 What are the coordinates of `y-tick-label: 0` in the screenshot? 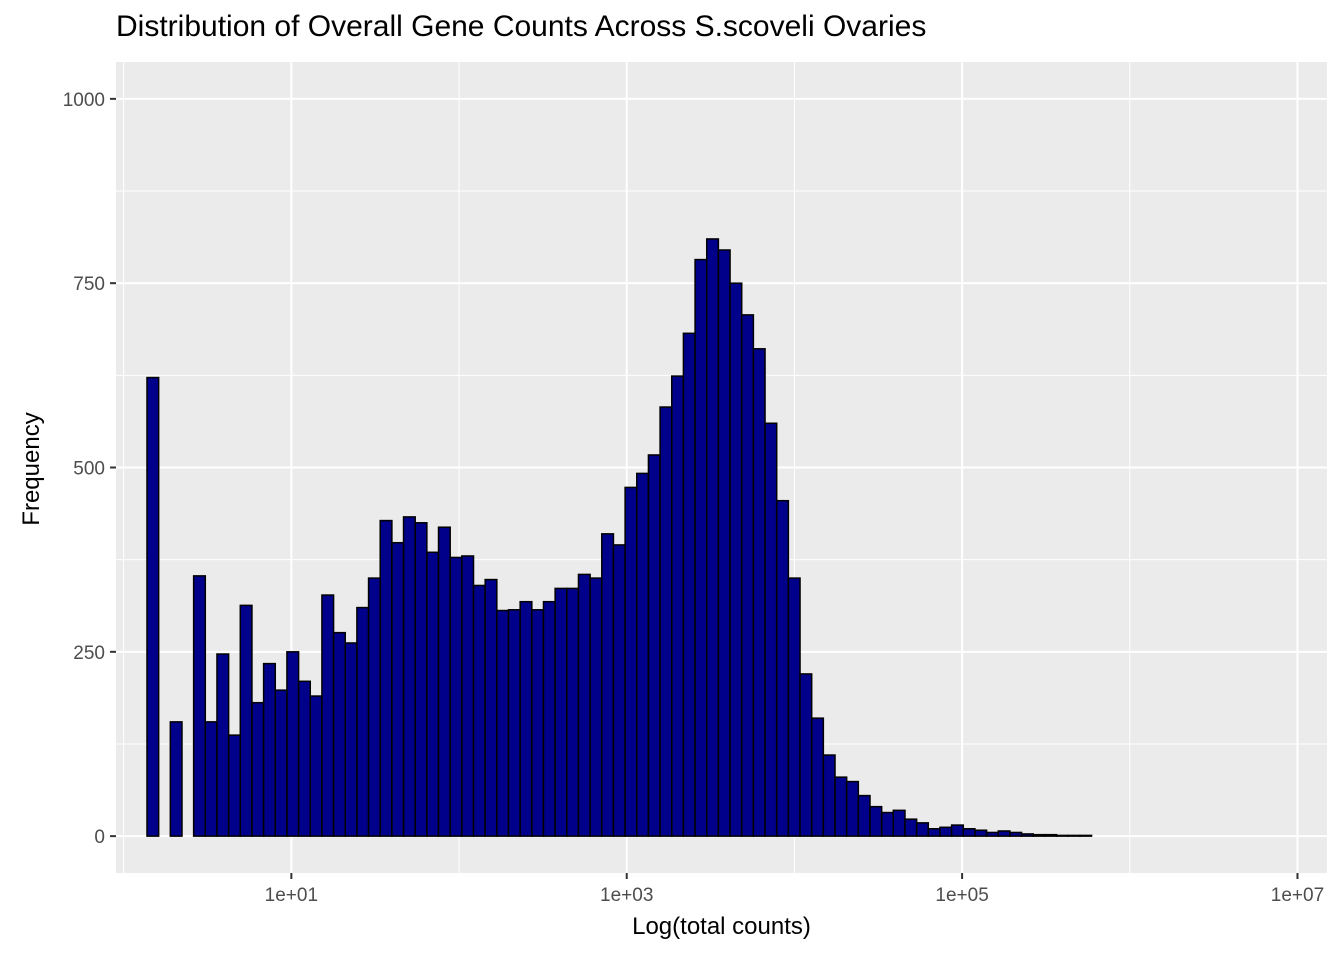 It's located at (99, 837).